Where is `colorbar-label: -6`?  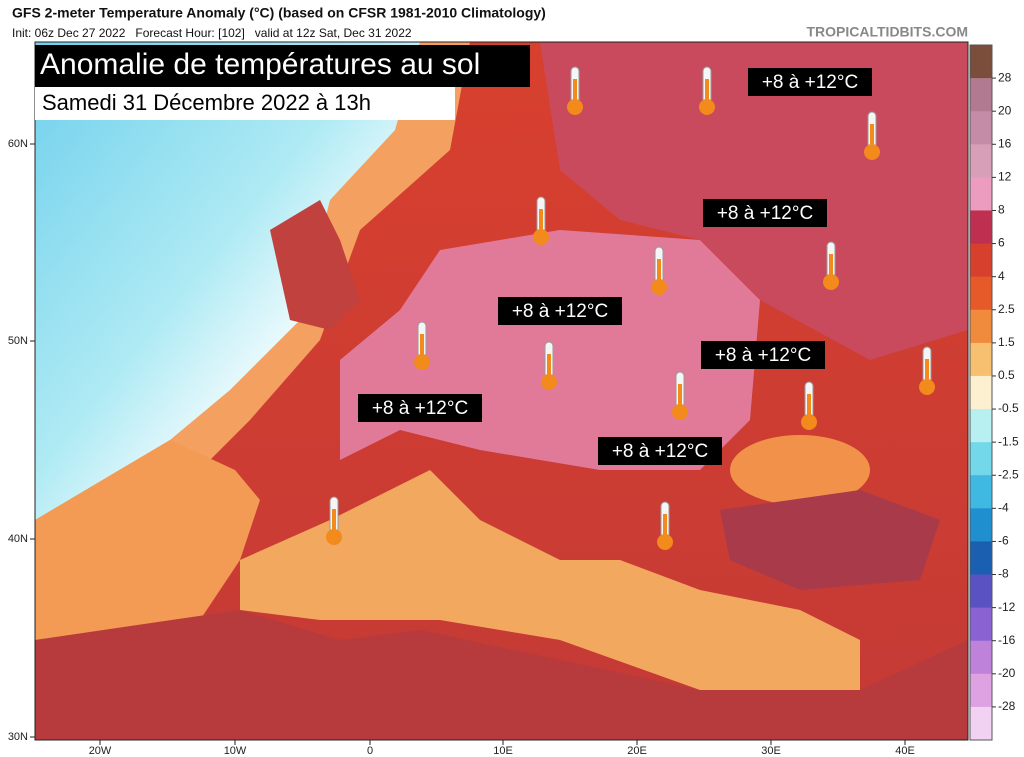
colorbar-label: -6 is located at coordinates (1003, 541).